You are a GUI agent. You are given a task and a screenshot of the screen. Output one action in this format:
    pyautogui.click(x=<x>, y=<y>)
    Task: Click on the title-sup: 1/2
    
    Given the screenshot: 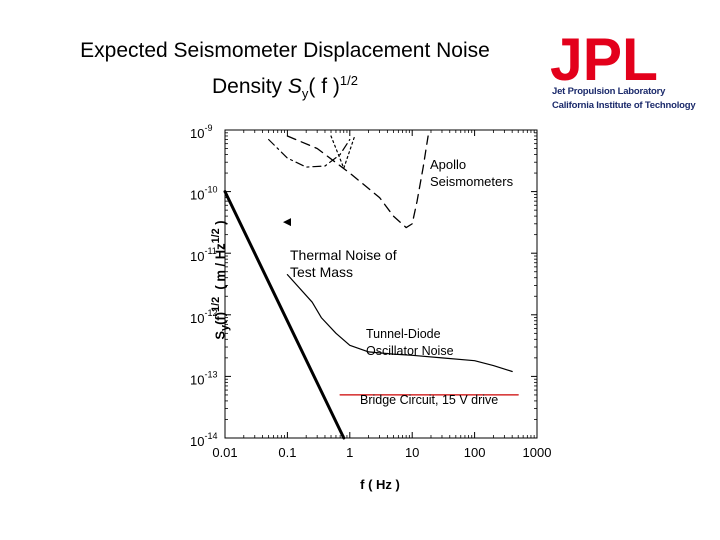 What is the action you would take?
    pyautogui.click(x=348, y=80)
    